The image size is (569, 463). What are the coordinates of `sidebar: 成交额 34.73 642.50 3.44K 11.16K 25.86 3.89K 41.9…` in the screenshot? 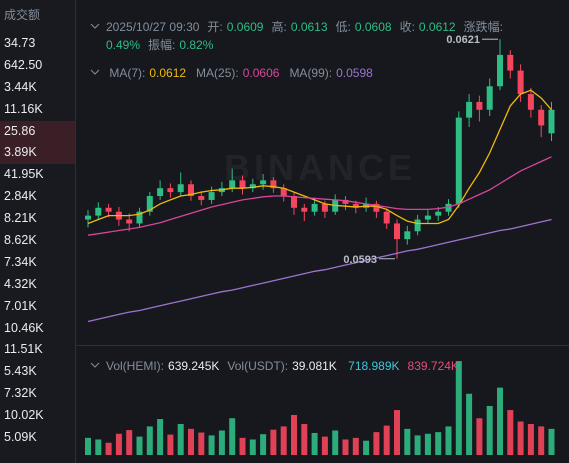 It's located at (38, 231).